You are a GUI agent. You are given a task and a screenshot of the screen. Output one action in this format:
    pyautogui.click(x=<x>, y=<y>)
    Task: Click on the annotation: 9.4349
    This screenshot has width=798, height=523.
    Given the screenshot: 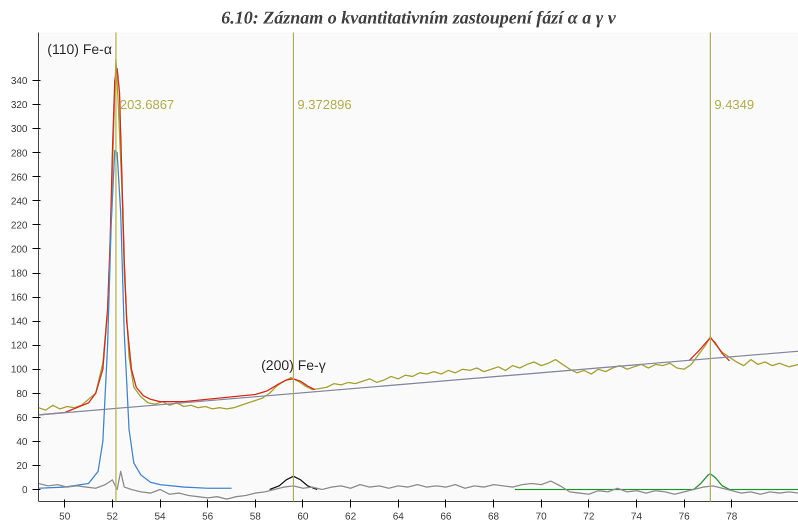 What is the action you would take?
    pyautogui.click(x=734, y=104)
    